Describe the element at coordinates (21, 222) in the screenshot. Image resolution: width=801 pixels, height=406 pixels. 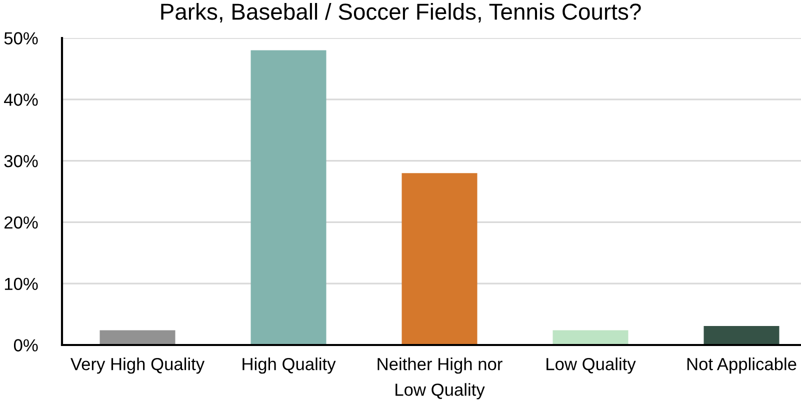
I see `y-tick-label: 20%` at that location.